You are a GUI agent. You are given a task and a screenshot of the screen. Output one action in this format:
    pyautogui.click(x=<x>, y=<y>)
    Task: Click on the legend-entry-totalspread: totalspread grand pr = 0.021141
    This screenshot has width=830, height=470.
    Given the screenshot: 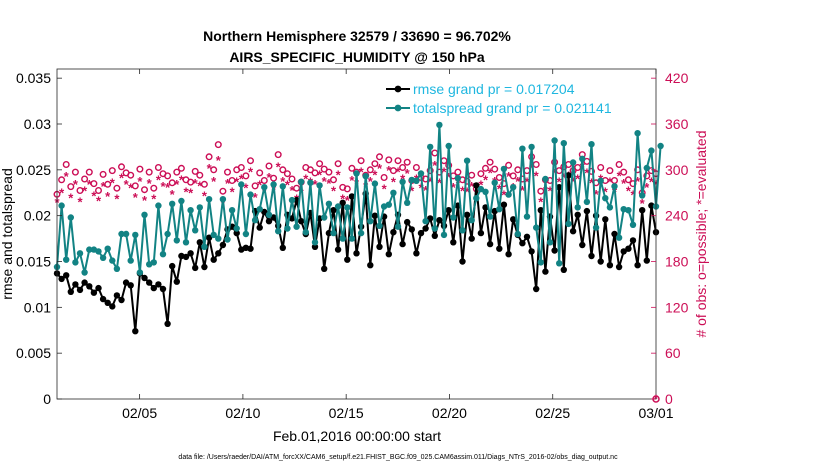 What is the action you would take?
    pyautogui.click(x=512, y=108)
    